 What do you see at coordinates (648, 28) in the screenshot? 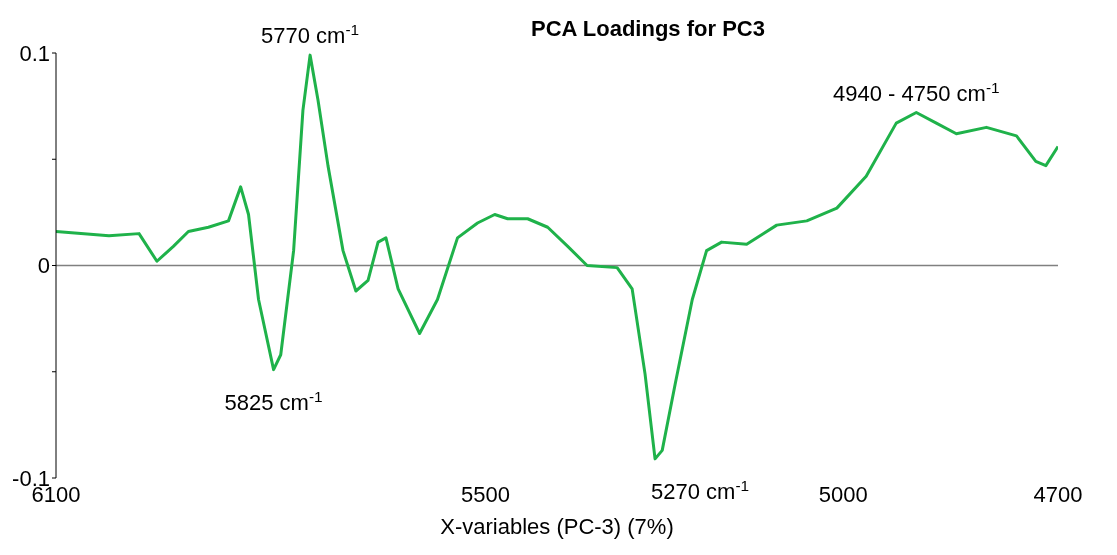
I see `chart-title: PCA Loadings for PC3` at bounding box center [648, 28].